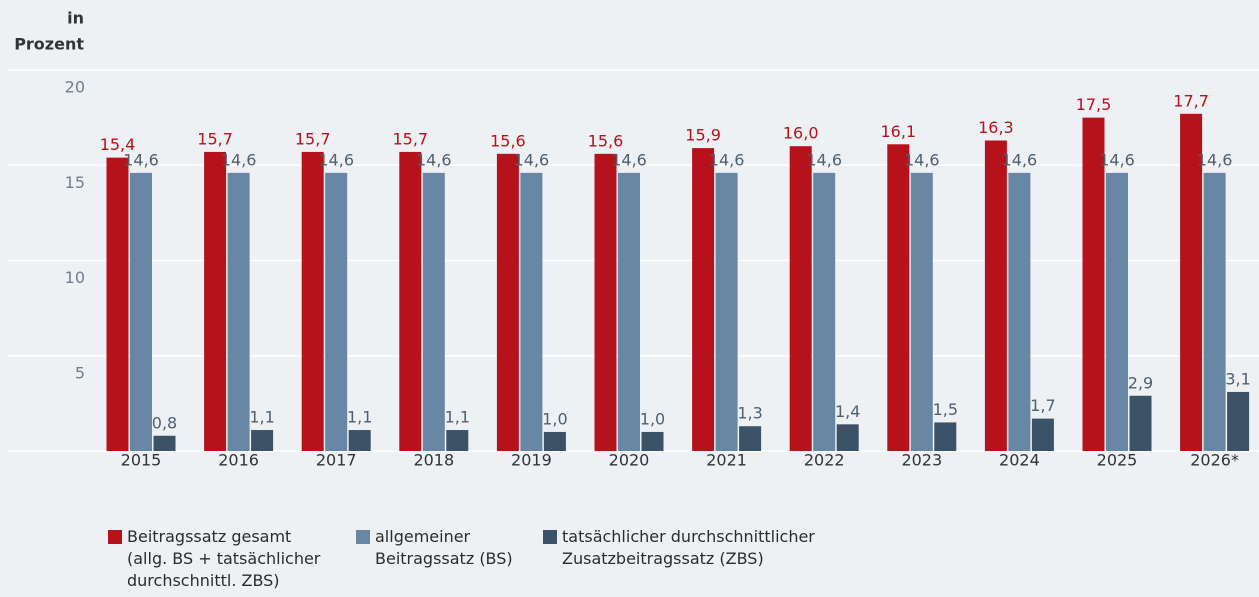  What do you see at coordinates (1094, 104) in the screenshot?
I see `value-label: 17,5` at bounding box center [1094, 104].